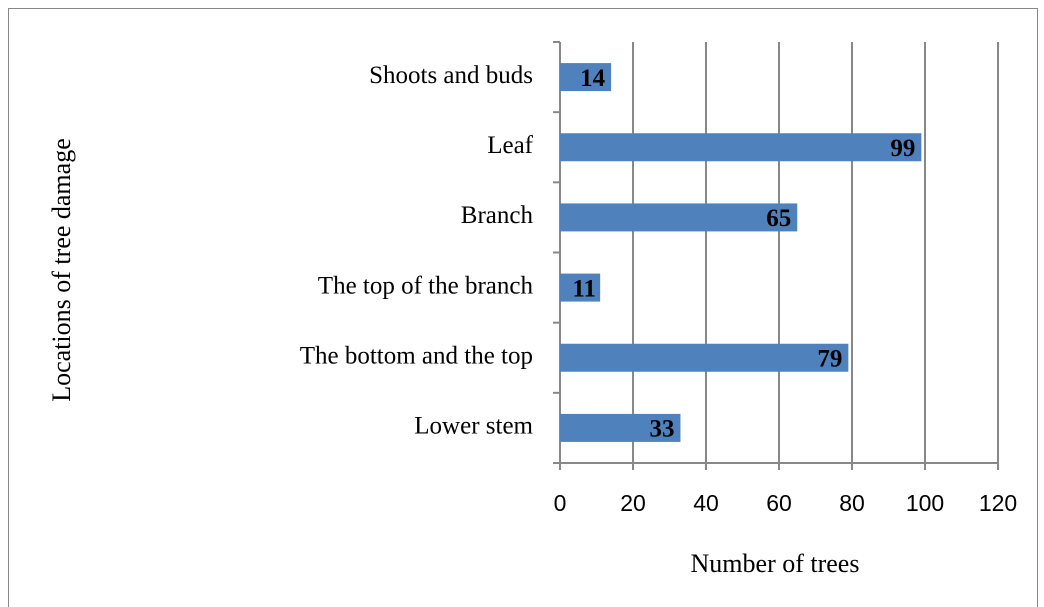  What do you see at coordinates (852, 503) in the screenshot?
I see `x-tick-label: 80` at bounding box center [852, 503].